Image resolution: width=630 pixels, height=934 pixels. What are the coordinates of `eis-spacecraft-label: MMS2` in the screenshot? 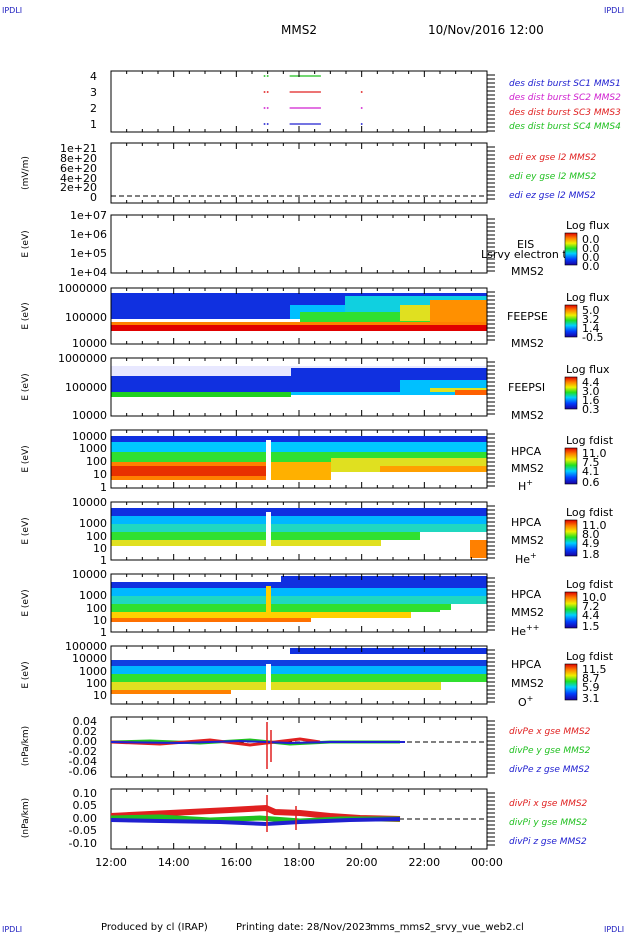 It's located at (527, 271).